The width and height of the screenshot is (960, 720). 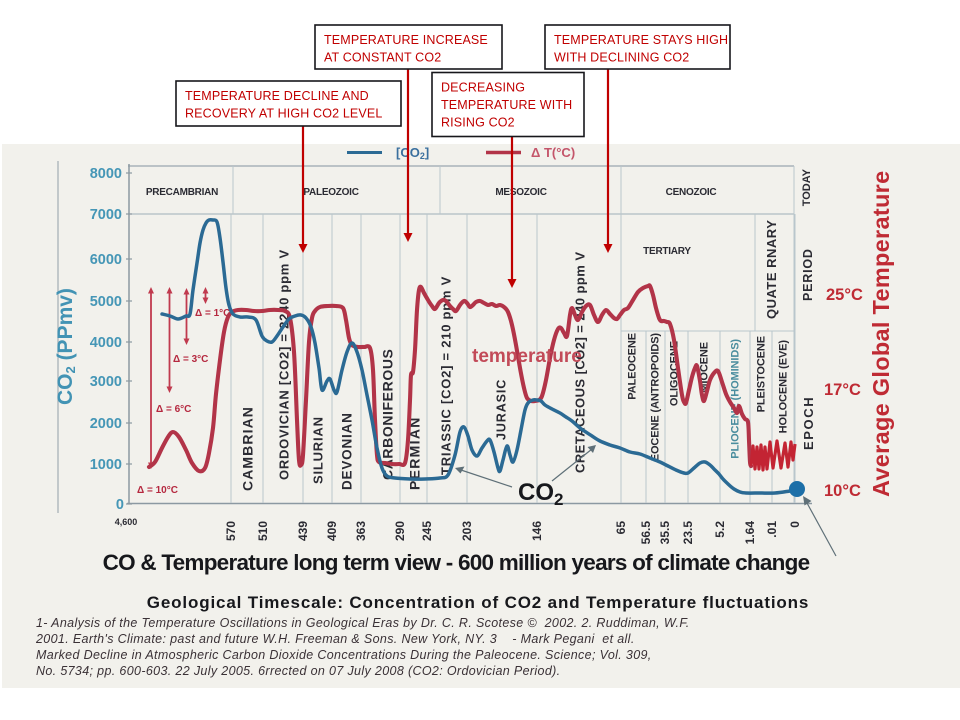 I want to click on svg-text: 65, so click(x=621, y=528).